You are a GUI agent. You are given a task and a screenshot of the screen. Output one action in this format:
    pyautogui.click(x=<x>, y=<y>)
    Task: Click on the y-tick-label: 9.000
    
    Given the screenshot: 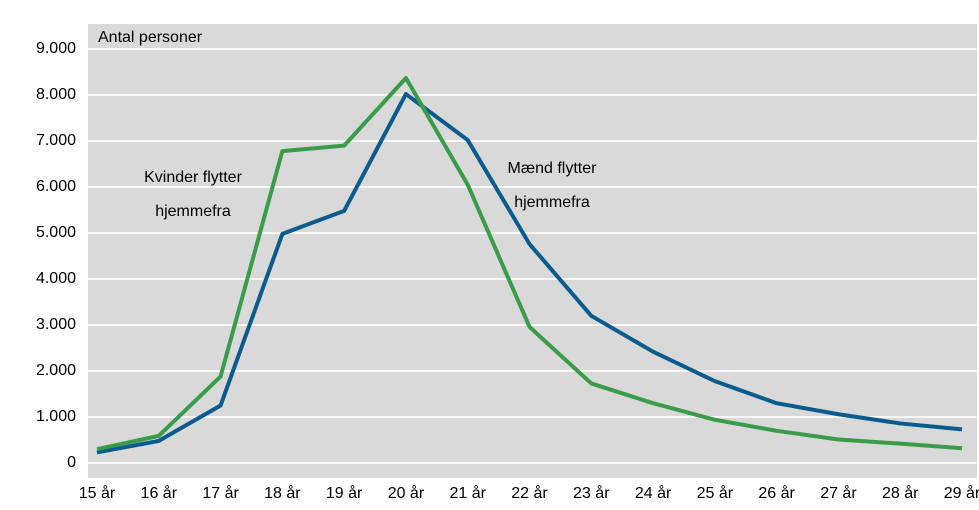 What is the action you would take?
    pyautogui.click(x=56, y=48)
    